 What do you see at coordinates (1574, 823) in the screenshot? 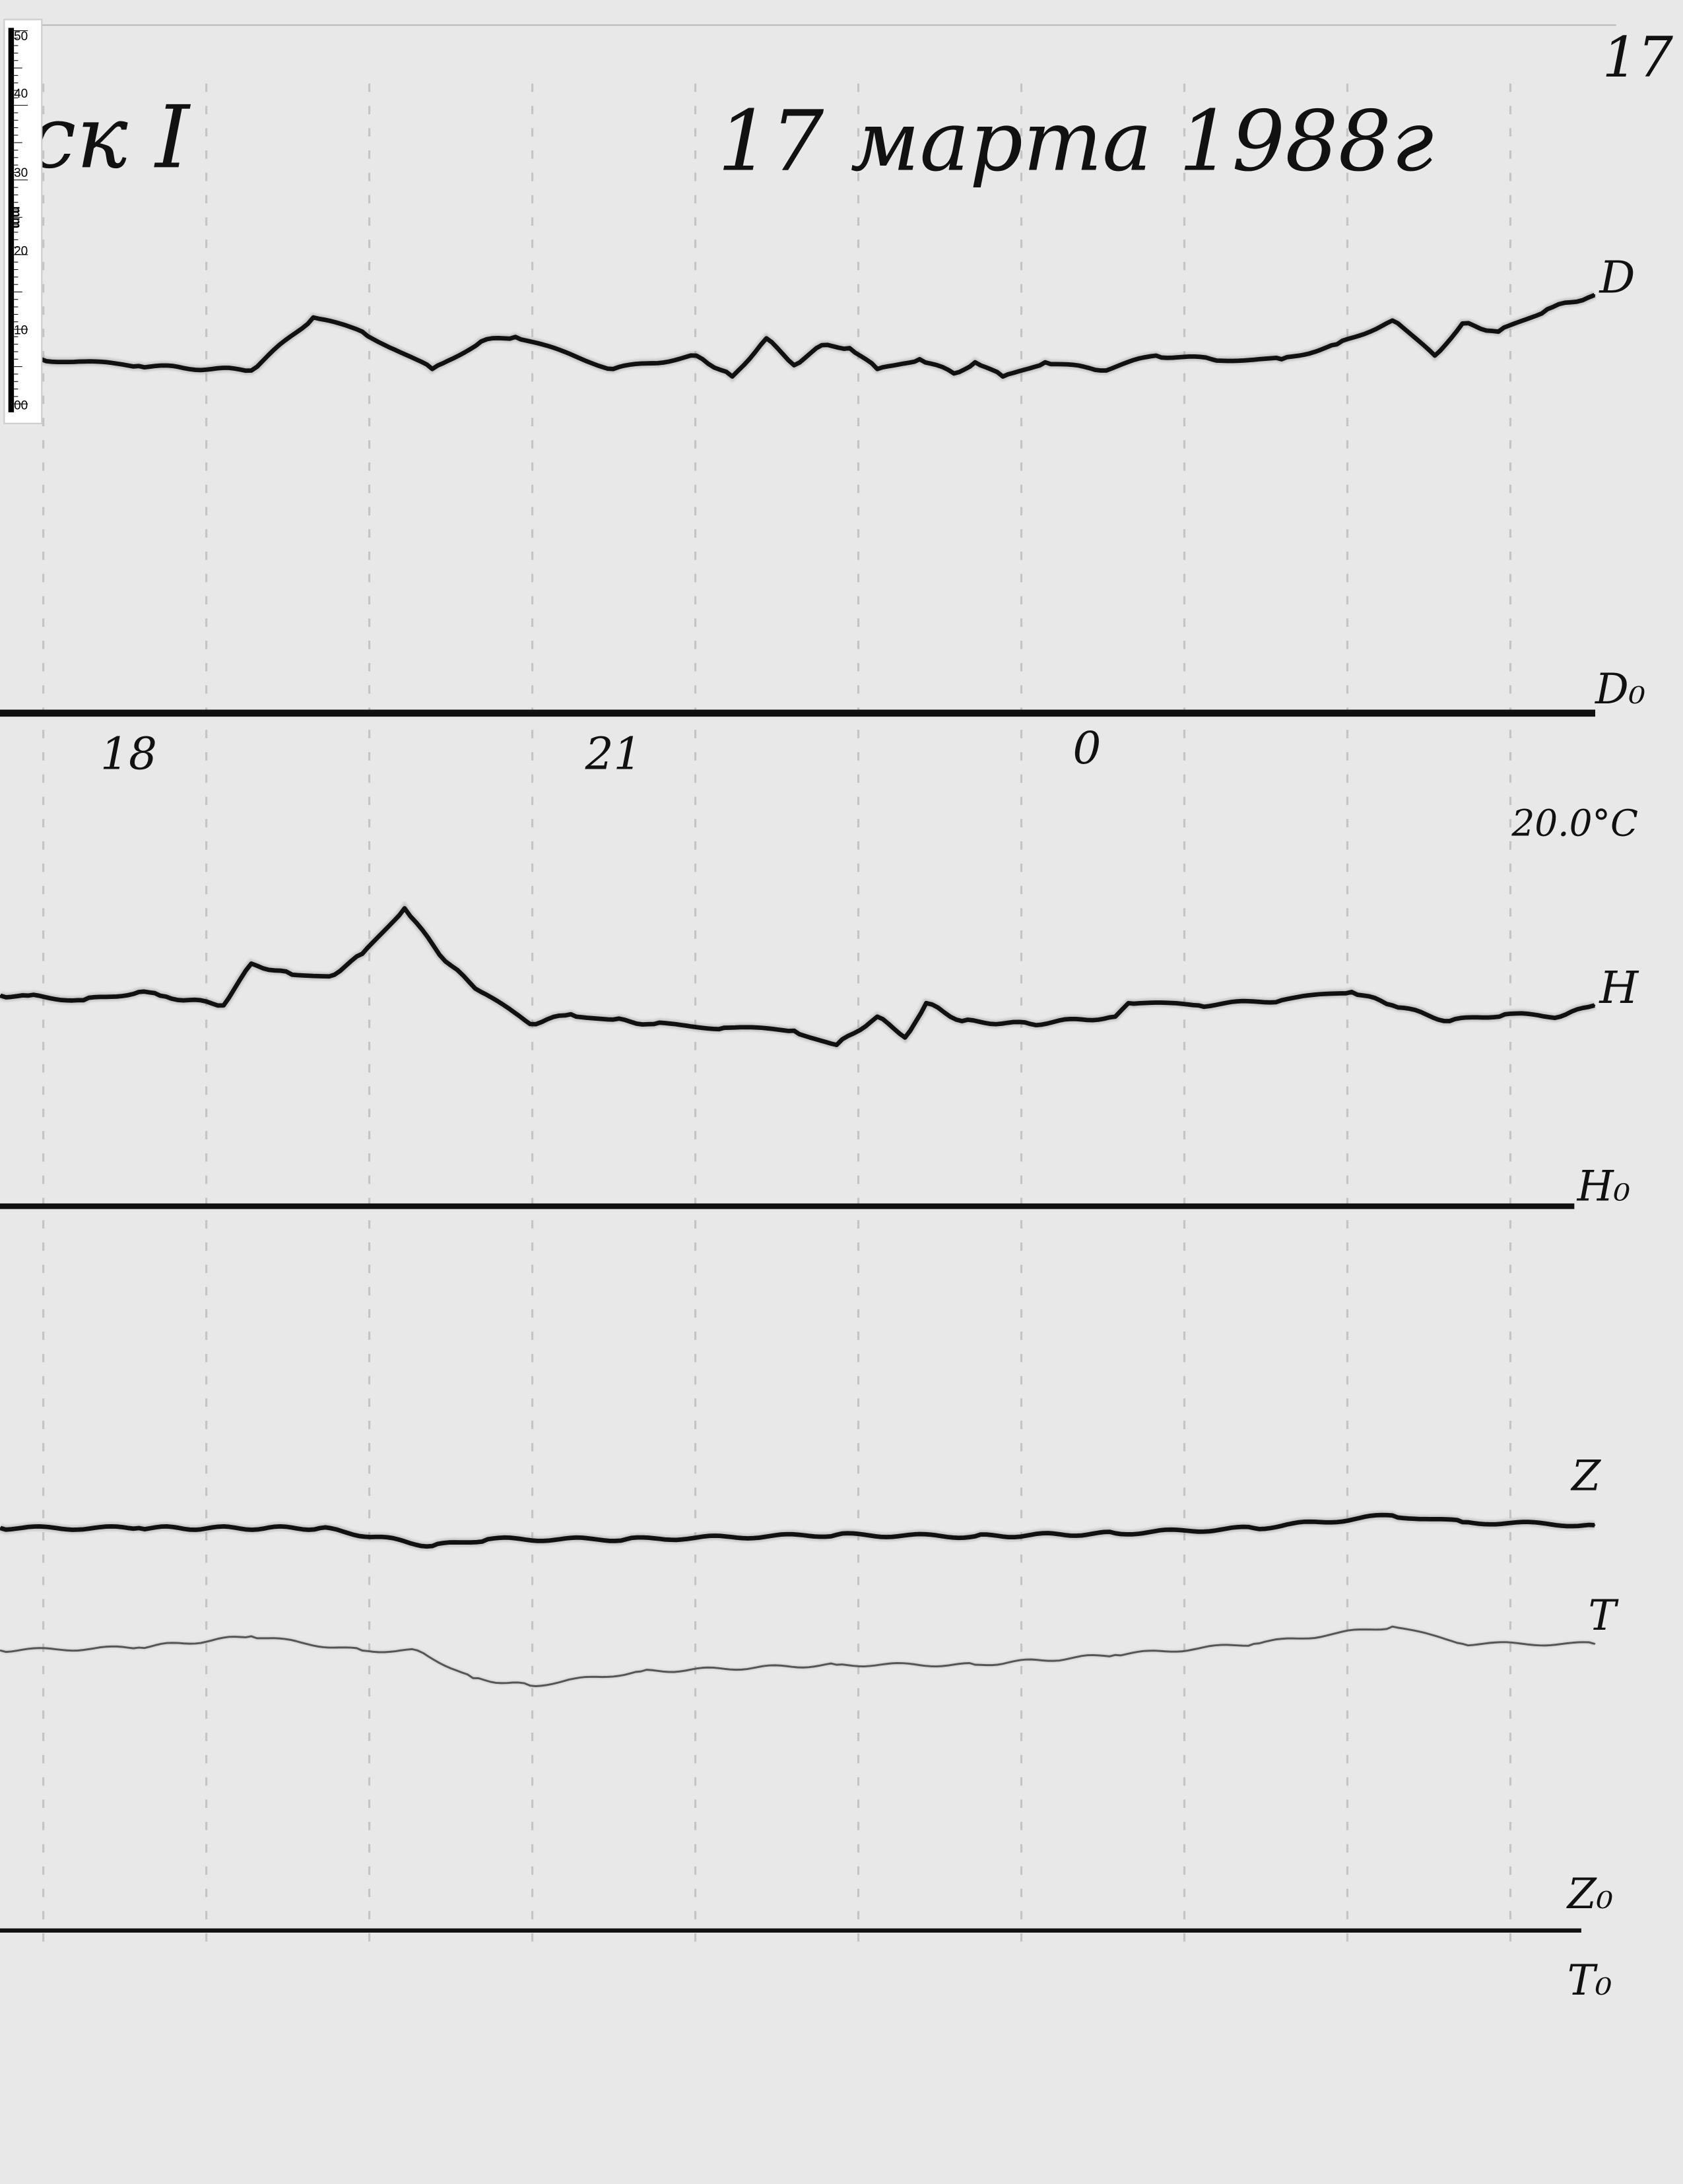
I see `temperature-note: 20.0°C` at bounding box center [1574, 823].